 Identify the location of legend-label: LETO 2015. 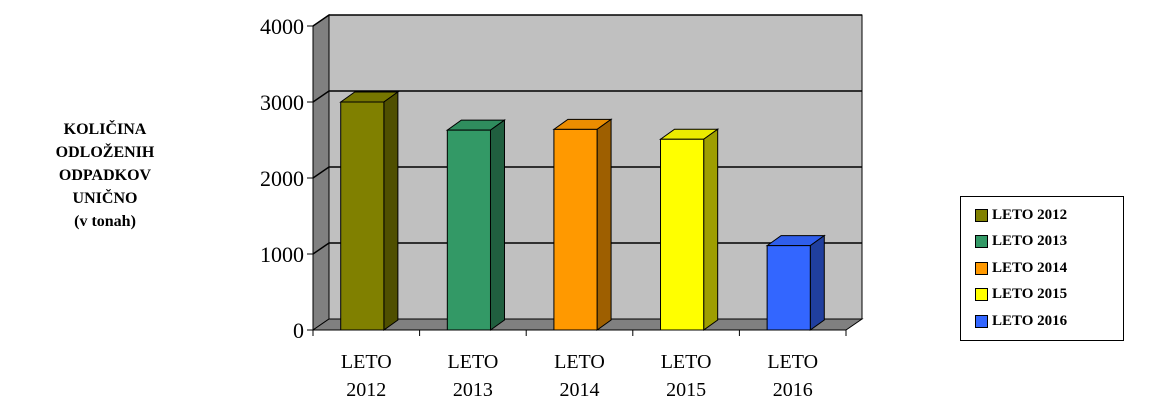
(1030, 294).